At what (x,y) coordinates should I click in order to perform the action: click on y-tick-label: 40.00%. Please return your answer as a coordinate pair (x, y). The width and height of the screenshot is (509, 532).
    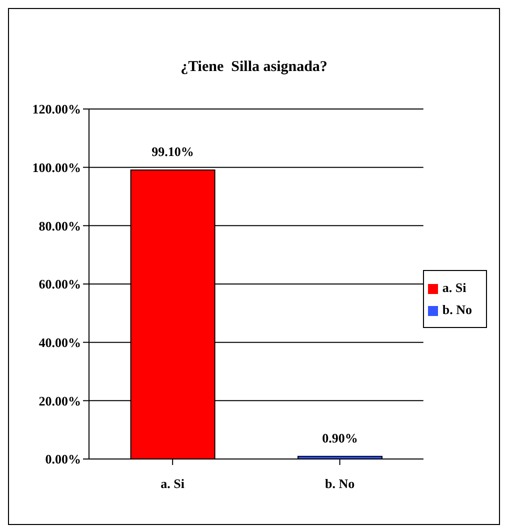
    Looking at the image, I should click on (59, 342).